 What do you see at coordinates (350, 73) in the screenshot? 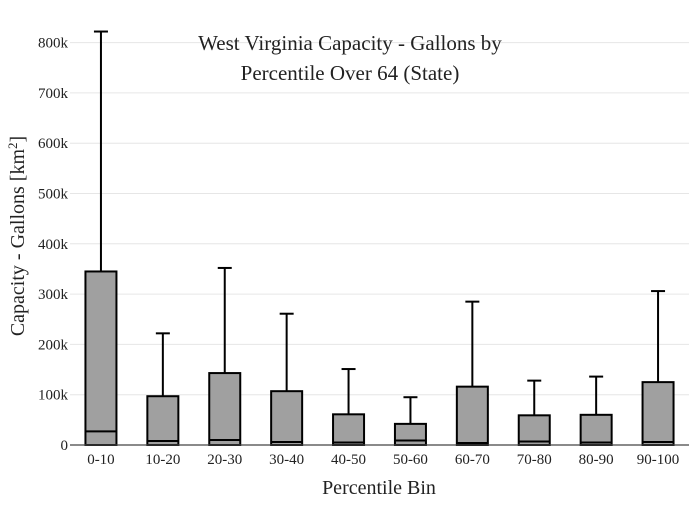
I see `chart-title-line-2: Percentile Over 64 (State)` at bounding box center [350, 73].